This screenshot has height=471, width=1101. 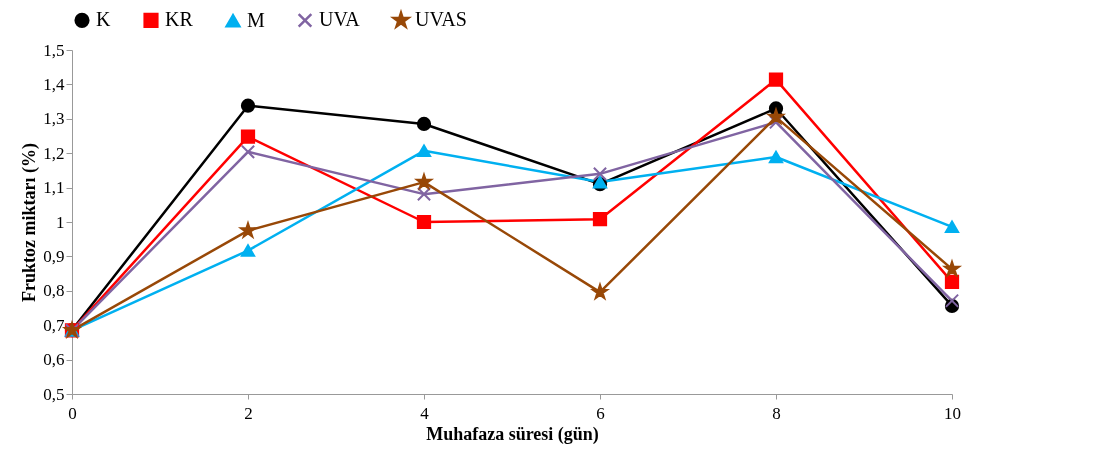 What do you see at coordinates (54, 153) in the screenshot?
I see `y-tick-label: 1,2` at bounding box center [54, 153].